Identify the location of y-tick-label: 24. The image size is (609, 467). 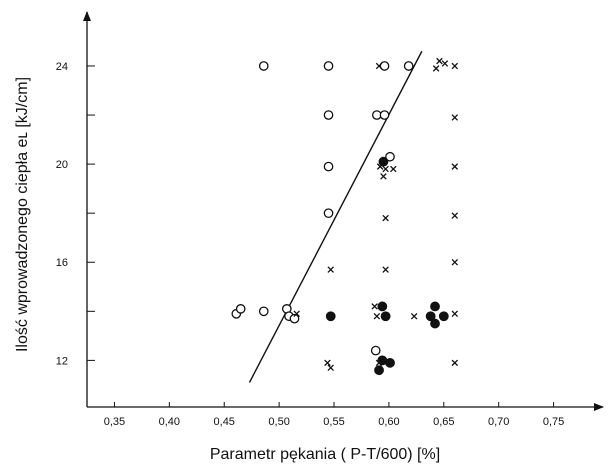
(62, 67).